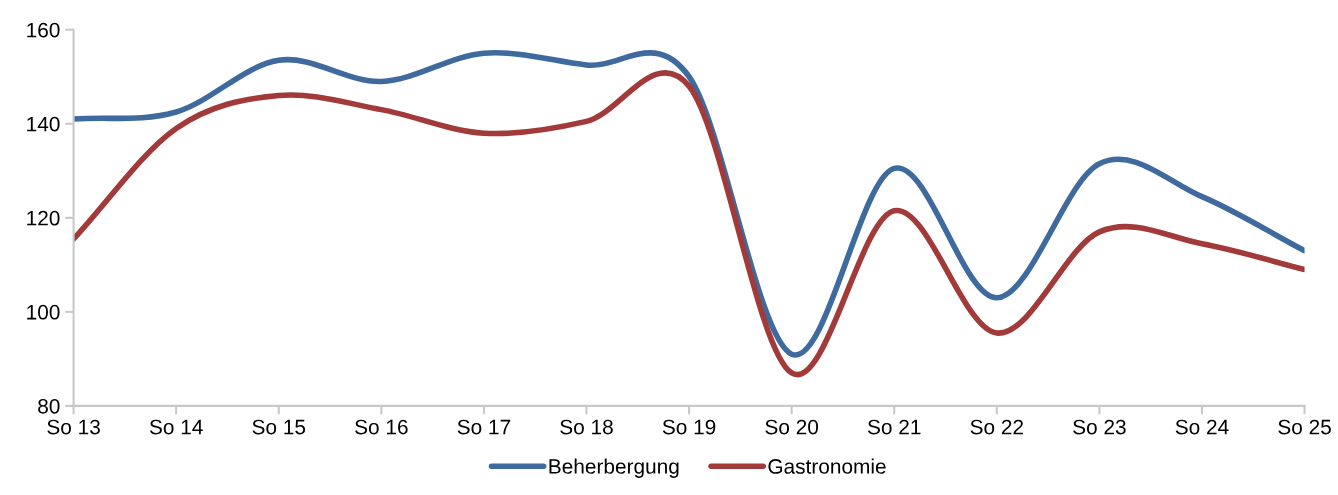  Describe the element at coordinates (43, 30) in the screenshot. I see `y-tick-label: 160` at that location.